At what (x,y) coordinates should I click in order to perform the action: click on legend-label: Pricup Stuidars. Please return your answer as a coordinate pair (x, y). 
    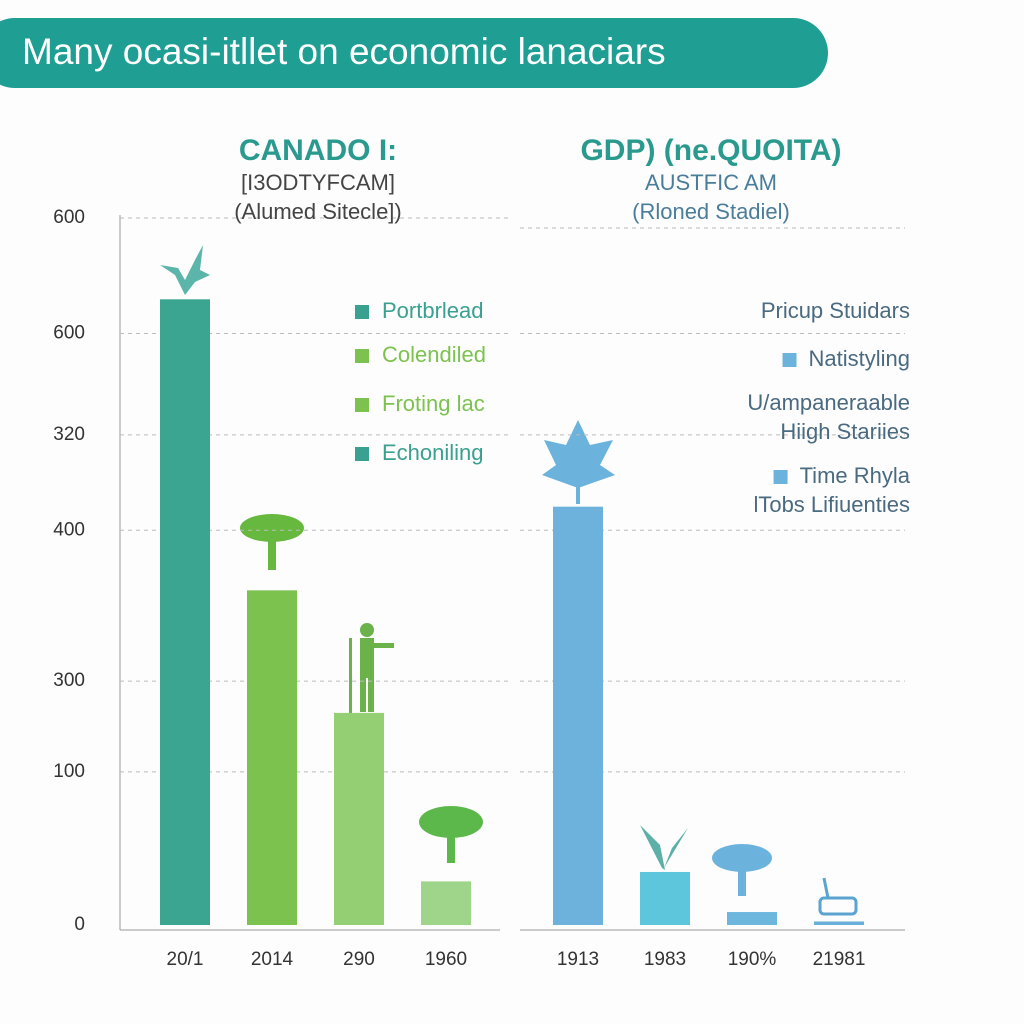
    Looking at the image, I should click on (835, 310).